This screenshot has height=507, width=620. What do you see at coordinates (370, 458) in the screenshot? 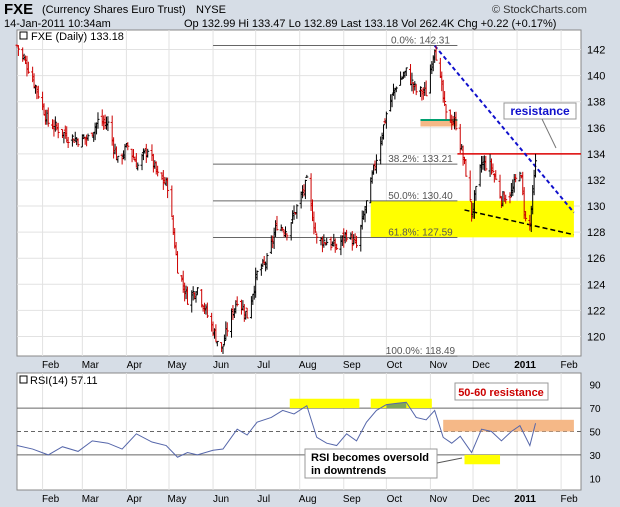
I see `oversold-label-line1: RSI becomes oversold` at bounding box center [370, 458].